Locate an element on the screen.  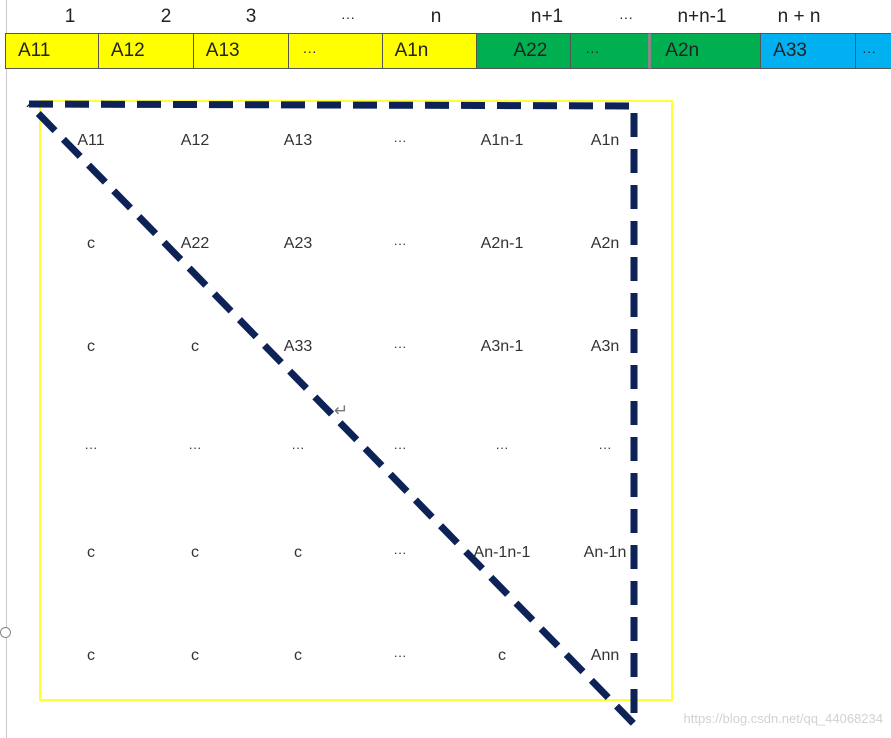
matrix-cell: A33 is located at coordinates (298, 346).